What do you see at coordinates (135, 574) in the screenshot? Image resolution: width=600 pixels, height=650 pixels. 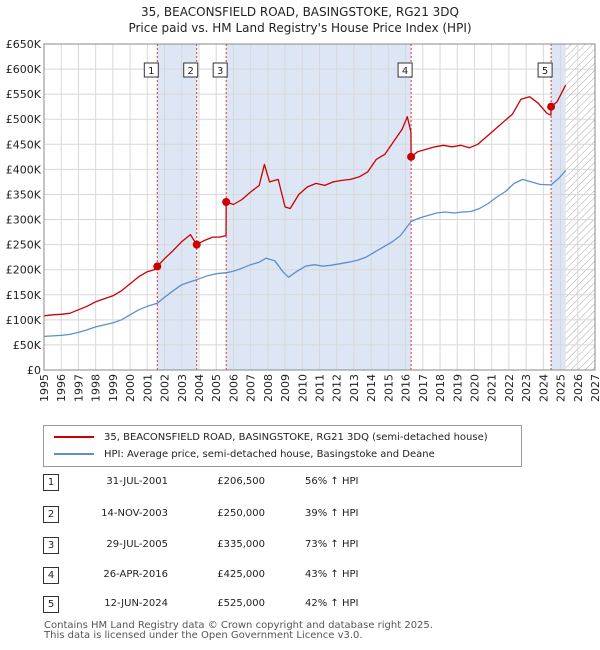 I see `transaction-date: 26-APR-2016` at bounding box center [135, 574].